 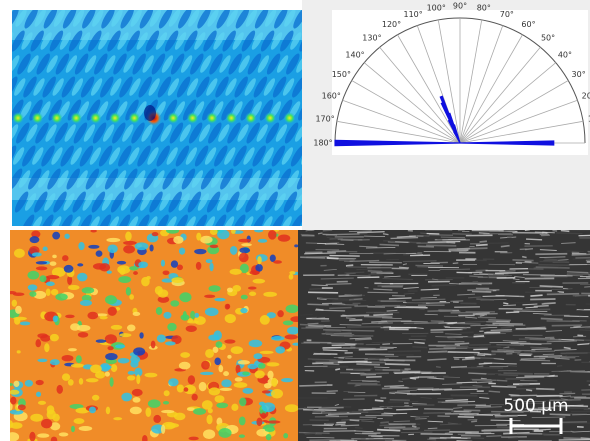 What do you see at coordinates (173, 118) in the screenshot?
I see `peak` at bounding box center [173, 118].